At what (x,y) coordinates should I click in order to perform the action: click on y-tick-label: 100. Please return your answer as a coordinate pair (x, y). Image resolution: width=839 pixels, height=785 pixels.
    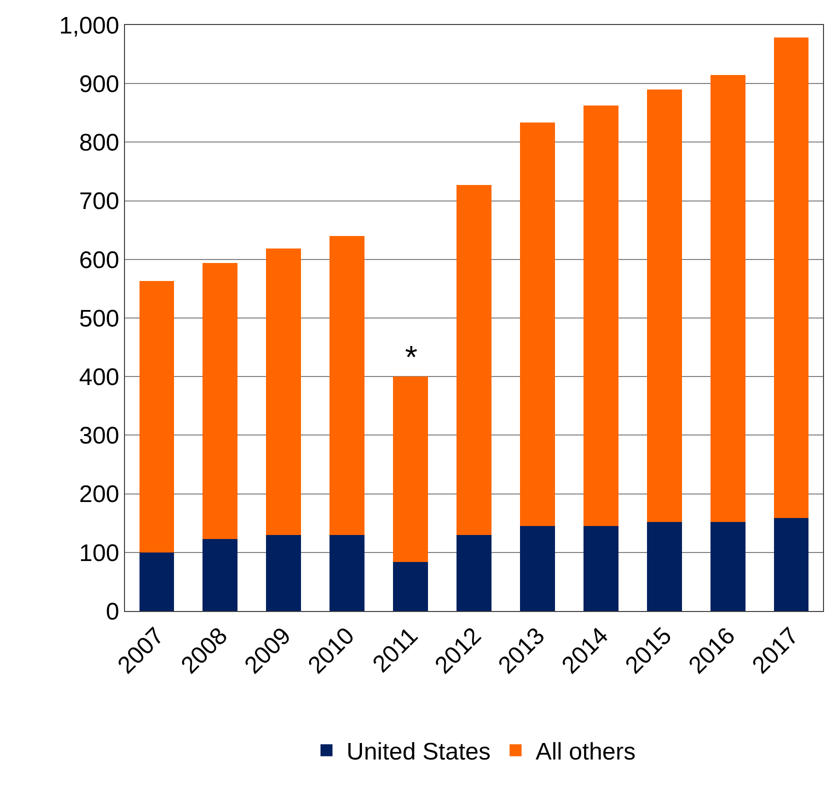
    Looking at the image, I should click on (99, 553).